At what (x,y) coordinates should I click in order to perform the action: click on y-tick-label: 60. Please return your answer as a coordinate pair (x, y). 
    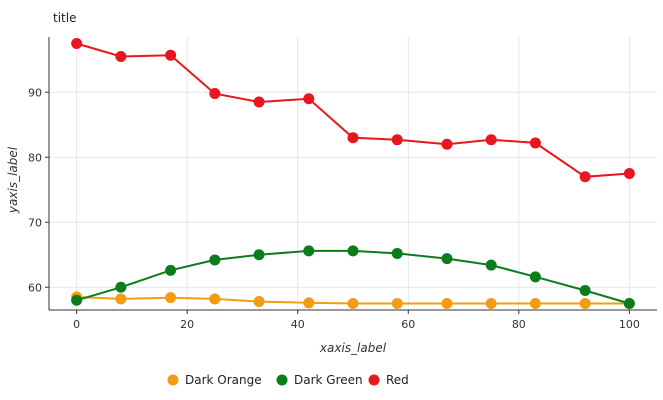
    Looking at the image, I should click on (35, 287).